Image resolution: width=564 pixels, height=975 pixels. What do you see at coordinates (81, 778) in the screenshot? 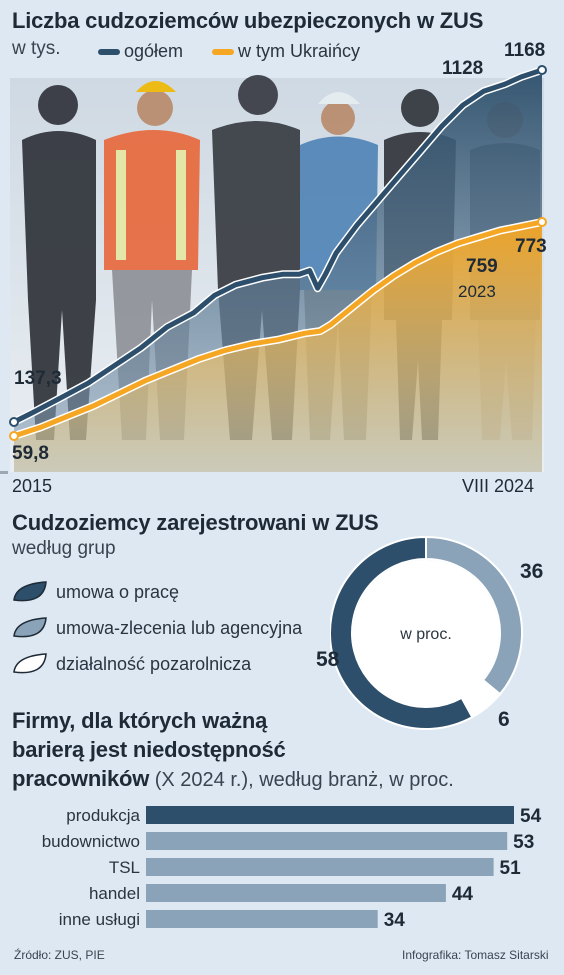
I see `chart3-title-bold: pracowników` at bounding box center [81, 778].